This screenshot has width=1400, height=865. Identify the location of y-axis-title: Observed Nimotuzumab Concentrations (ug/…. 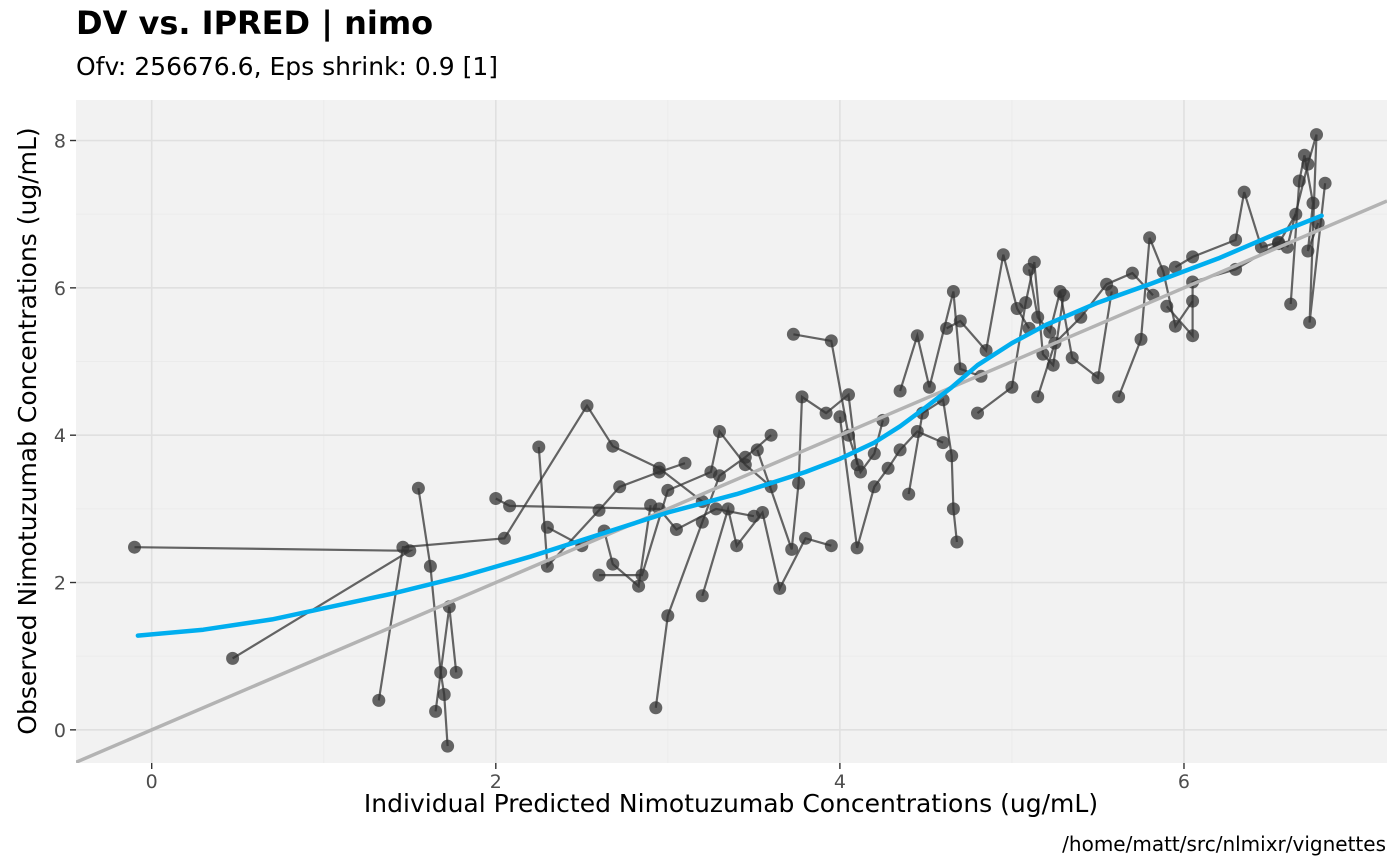
(27, 430).